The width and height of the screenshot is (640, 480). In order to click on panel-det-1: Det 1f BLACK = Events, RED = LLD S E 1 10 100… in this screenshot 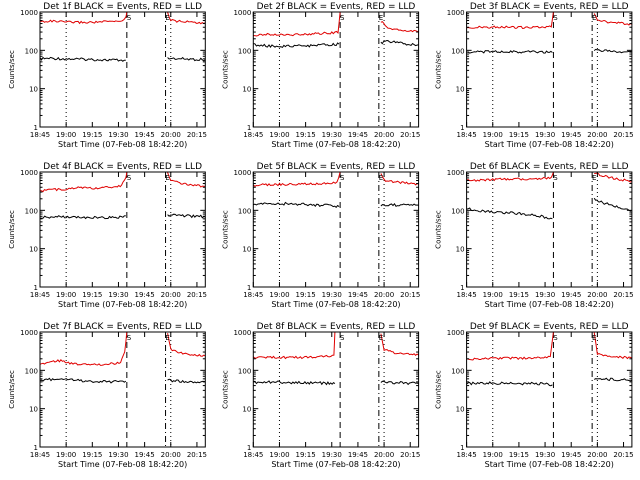, I will do `click(107, 75)`.